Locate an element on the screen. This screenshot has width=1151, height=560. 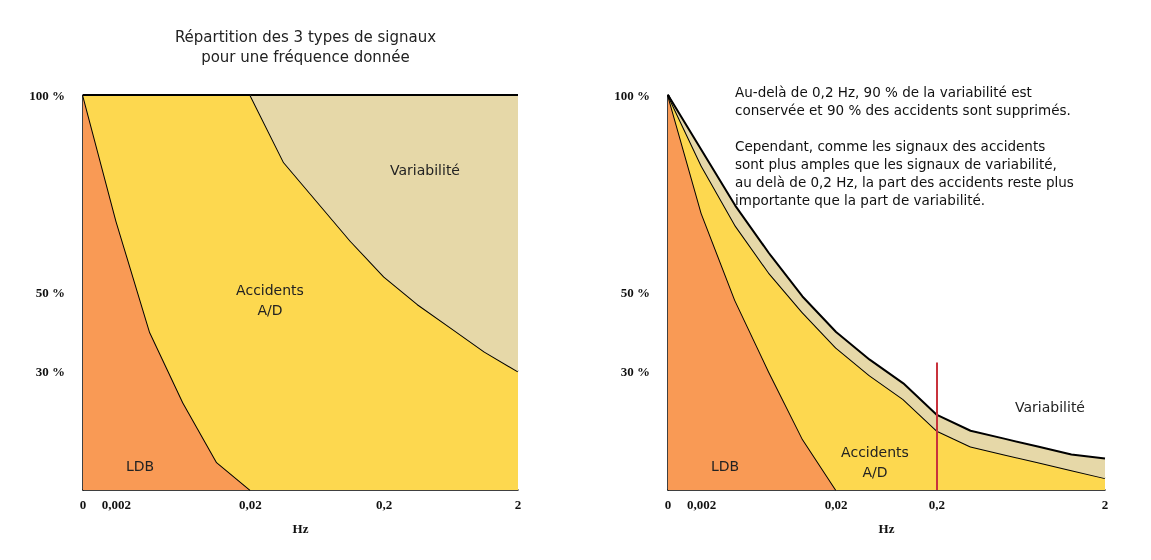
chart-title: Répartition des 3 types de signaux pour une fréquence donnée is located at coordinates (305, 47).